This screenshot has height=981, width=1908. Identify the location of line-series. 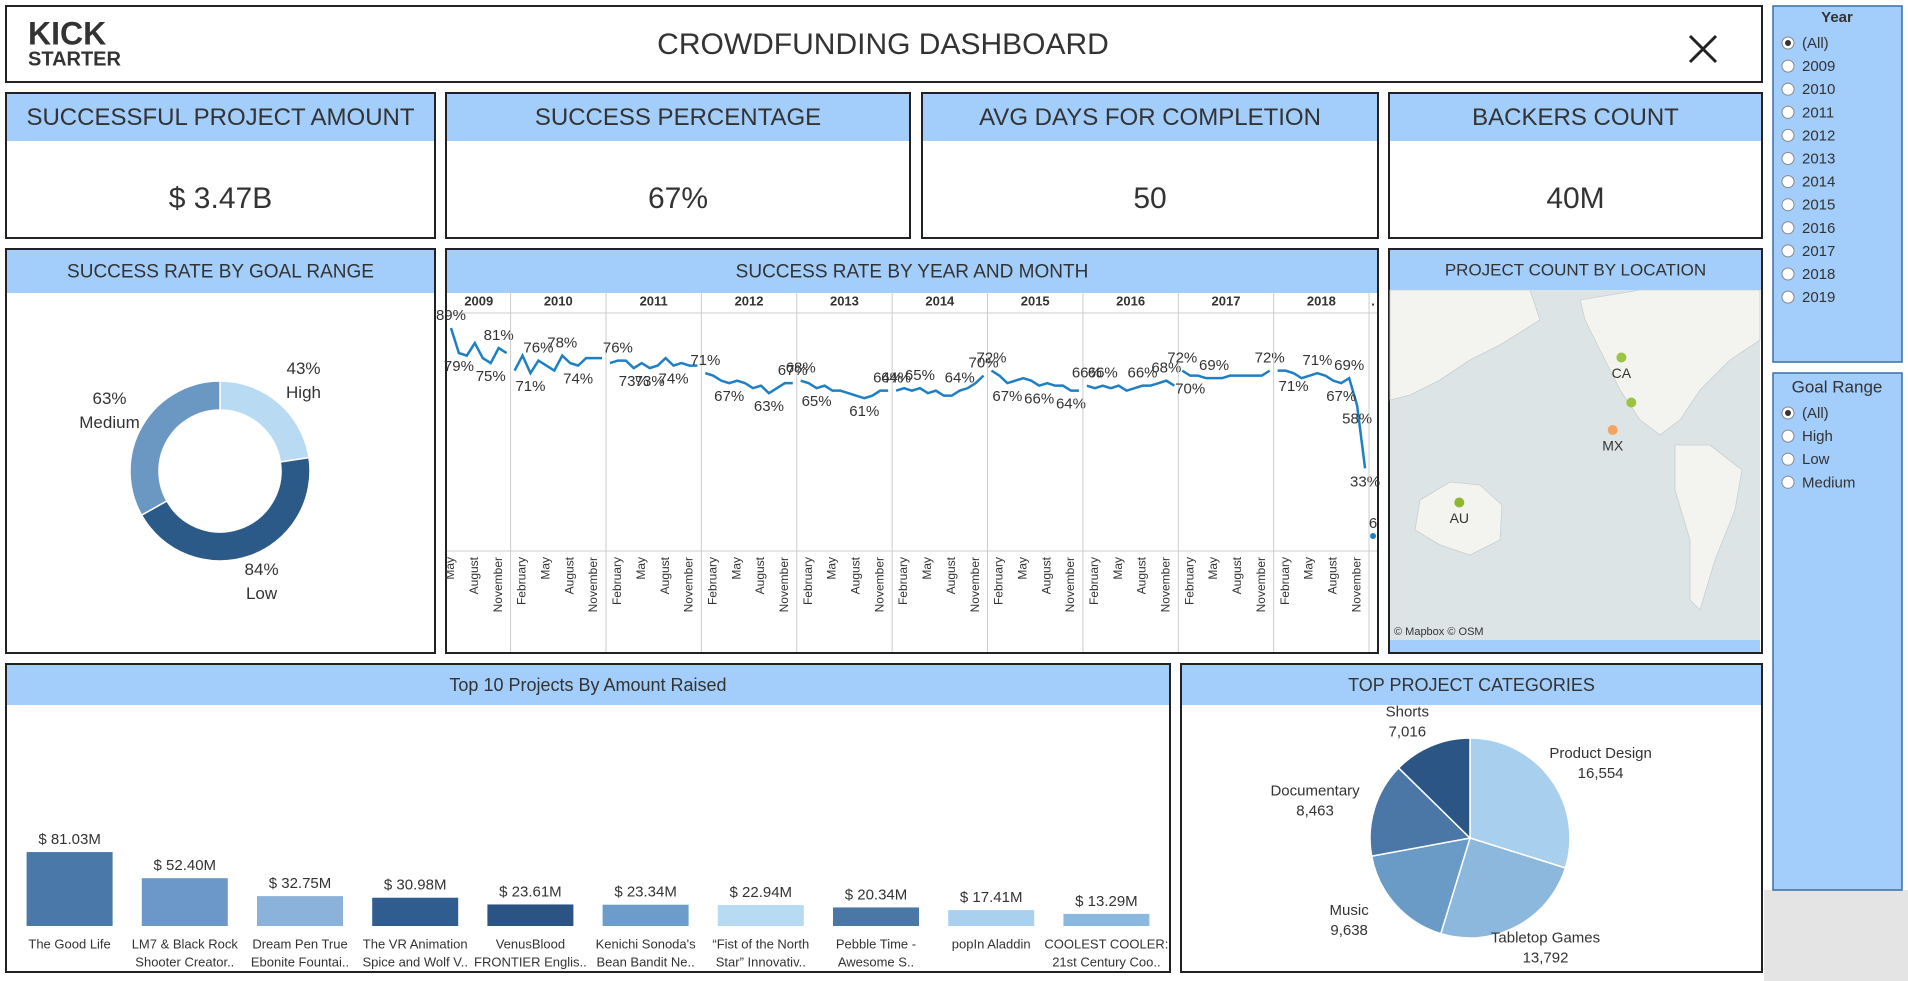
(1226, 374).